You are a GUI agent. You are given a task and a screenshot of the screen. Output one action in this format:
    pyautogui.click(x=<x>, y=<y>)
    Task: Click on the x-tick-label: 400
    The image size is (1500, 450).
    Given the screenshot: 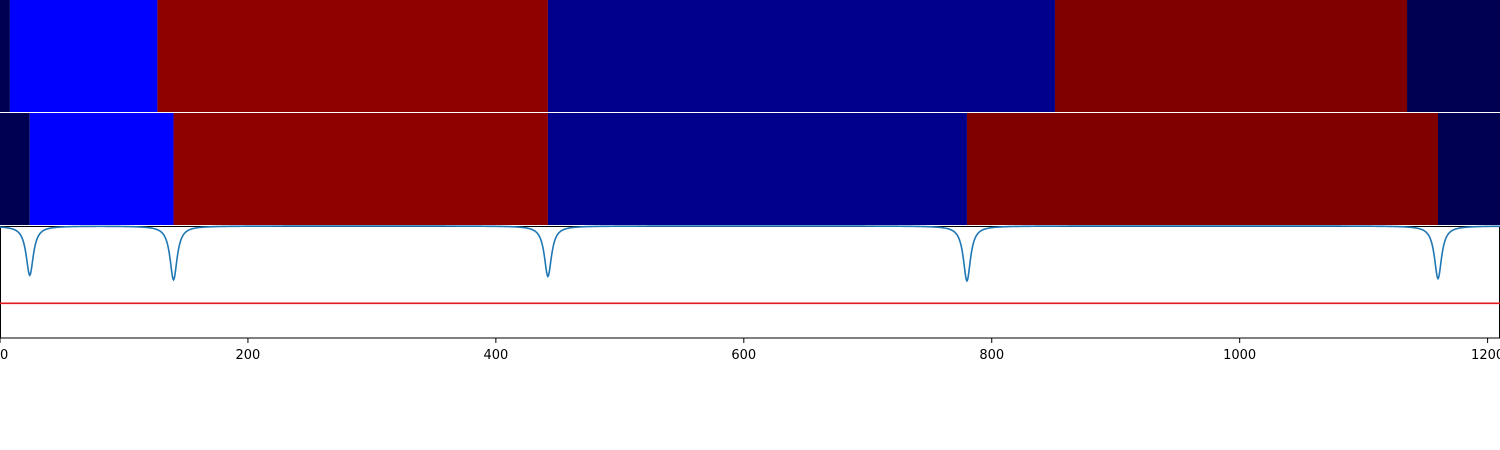 What is the action you would take?
    pyautogui.click(x=495, y=355)
    